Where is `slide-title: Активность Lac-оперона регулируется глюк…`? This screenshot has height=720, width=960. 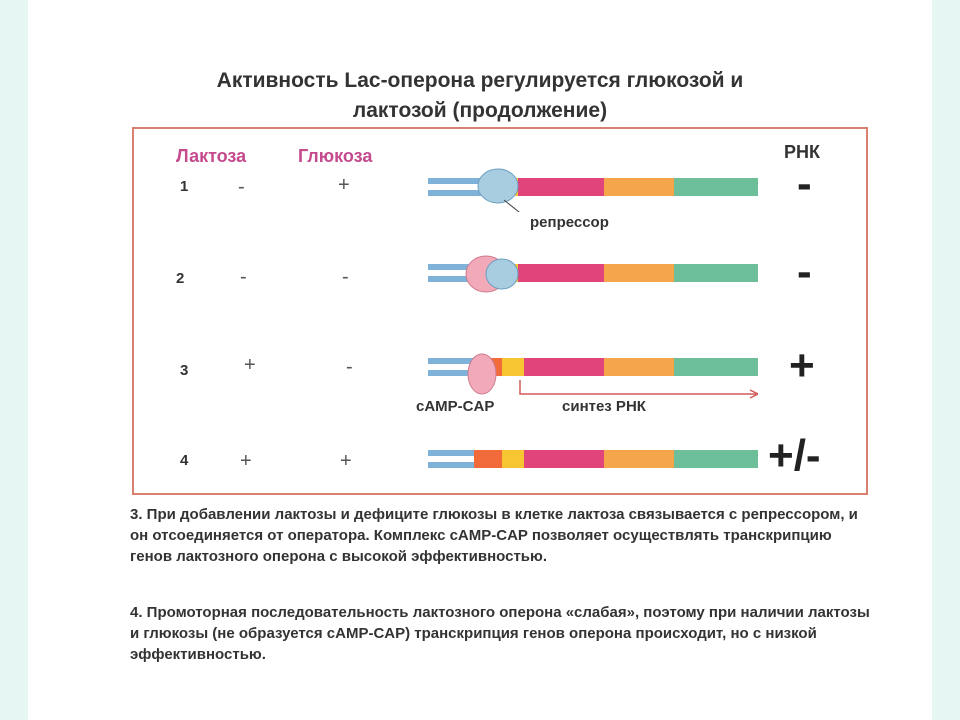 slide-title: Активность Lac-оперона регулируется глюк… is located at coordinates (480, 96).